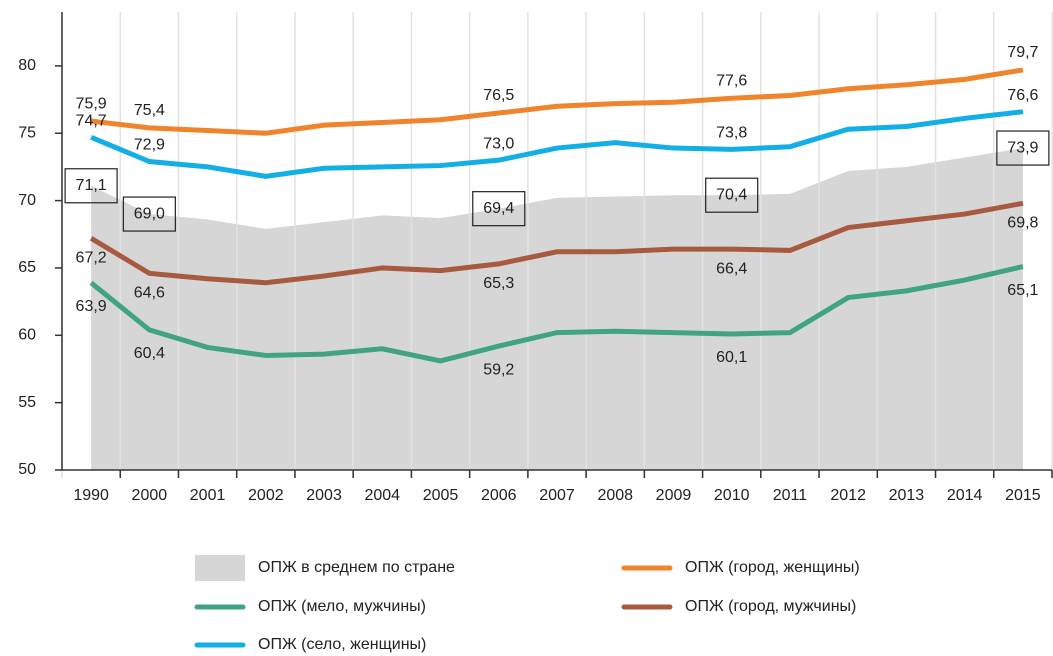  Describe the element at coordinates (149, 293) in the screenshot. I see `data-label: 64,6` at that location.